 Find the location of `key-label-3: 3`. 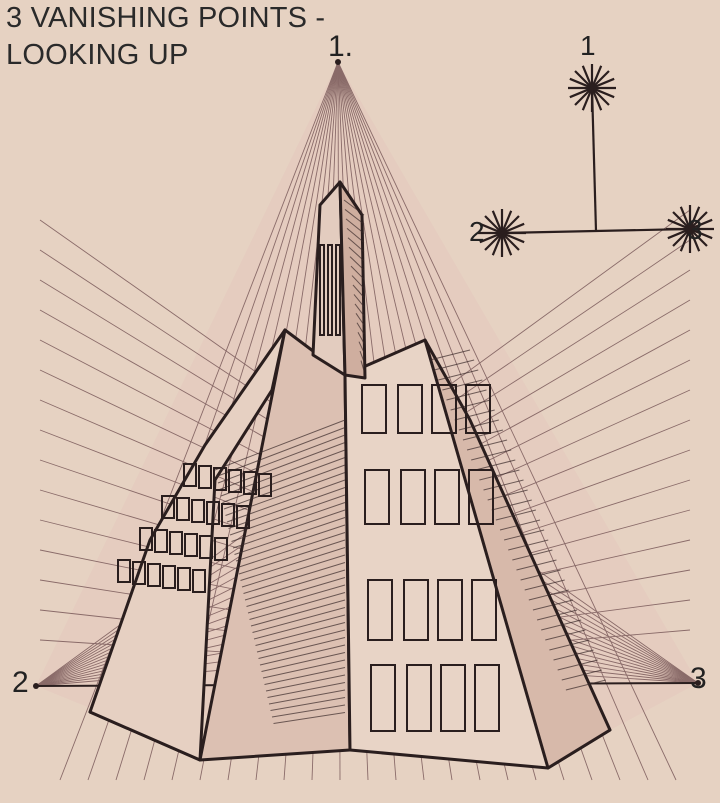

key-label-3: 3 is located at coordinates (695, 229).